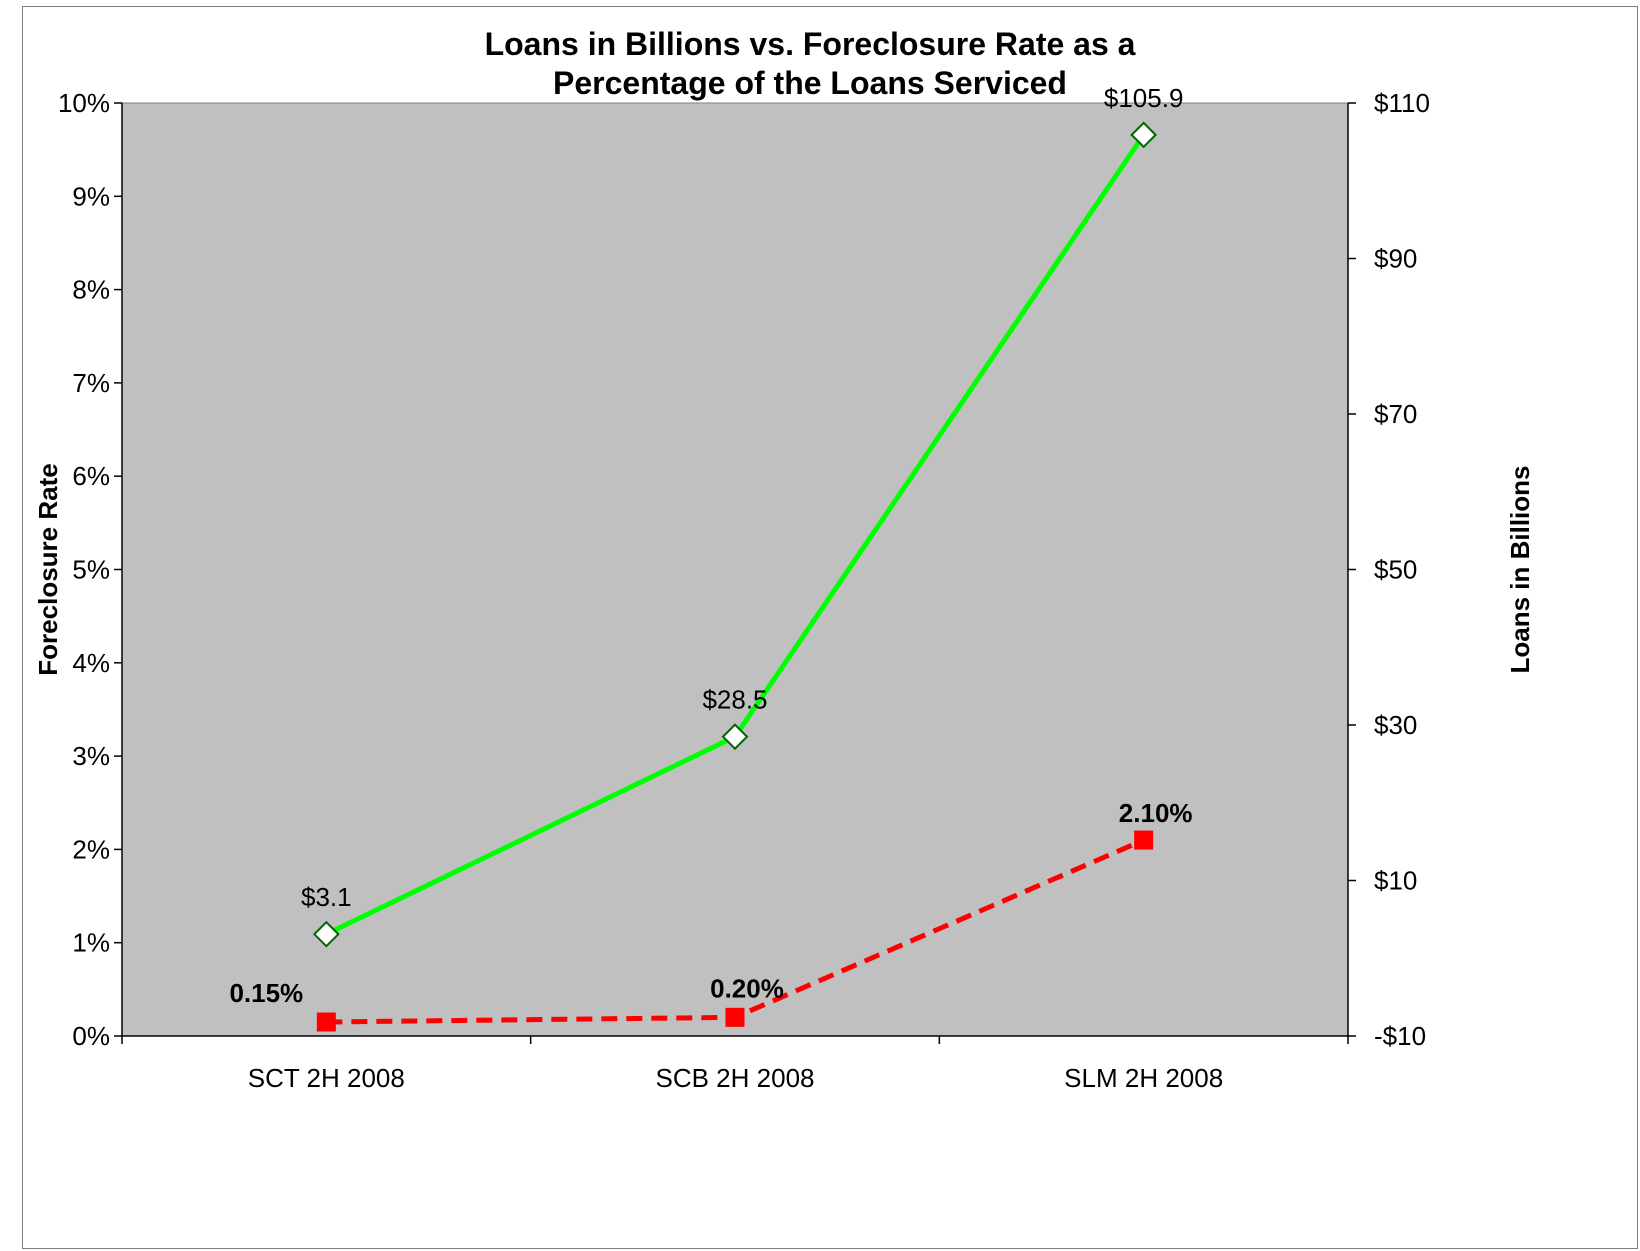  Describe the element at coordinates (1395, 725) in the screenshot. I see `y-right-tick-label: $30` at that location.